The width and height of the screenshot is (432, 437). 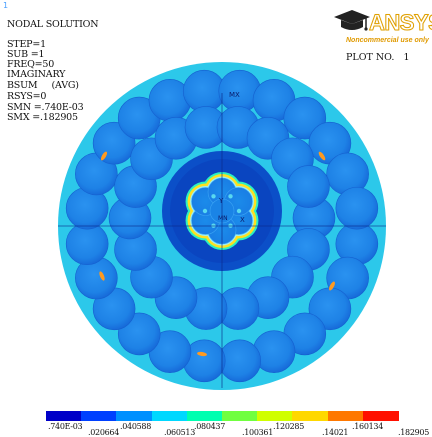 What do you see at coordinates (65, 426) in the screenshot?
I see `scale-top-label: .740E-03` at bounding box center [65, 426].